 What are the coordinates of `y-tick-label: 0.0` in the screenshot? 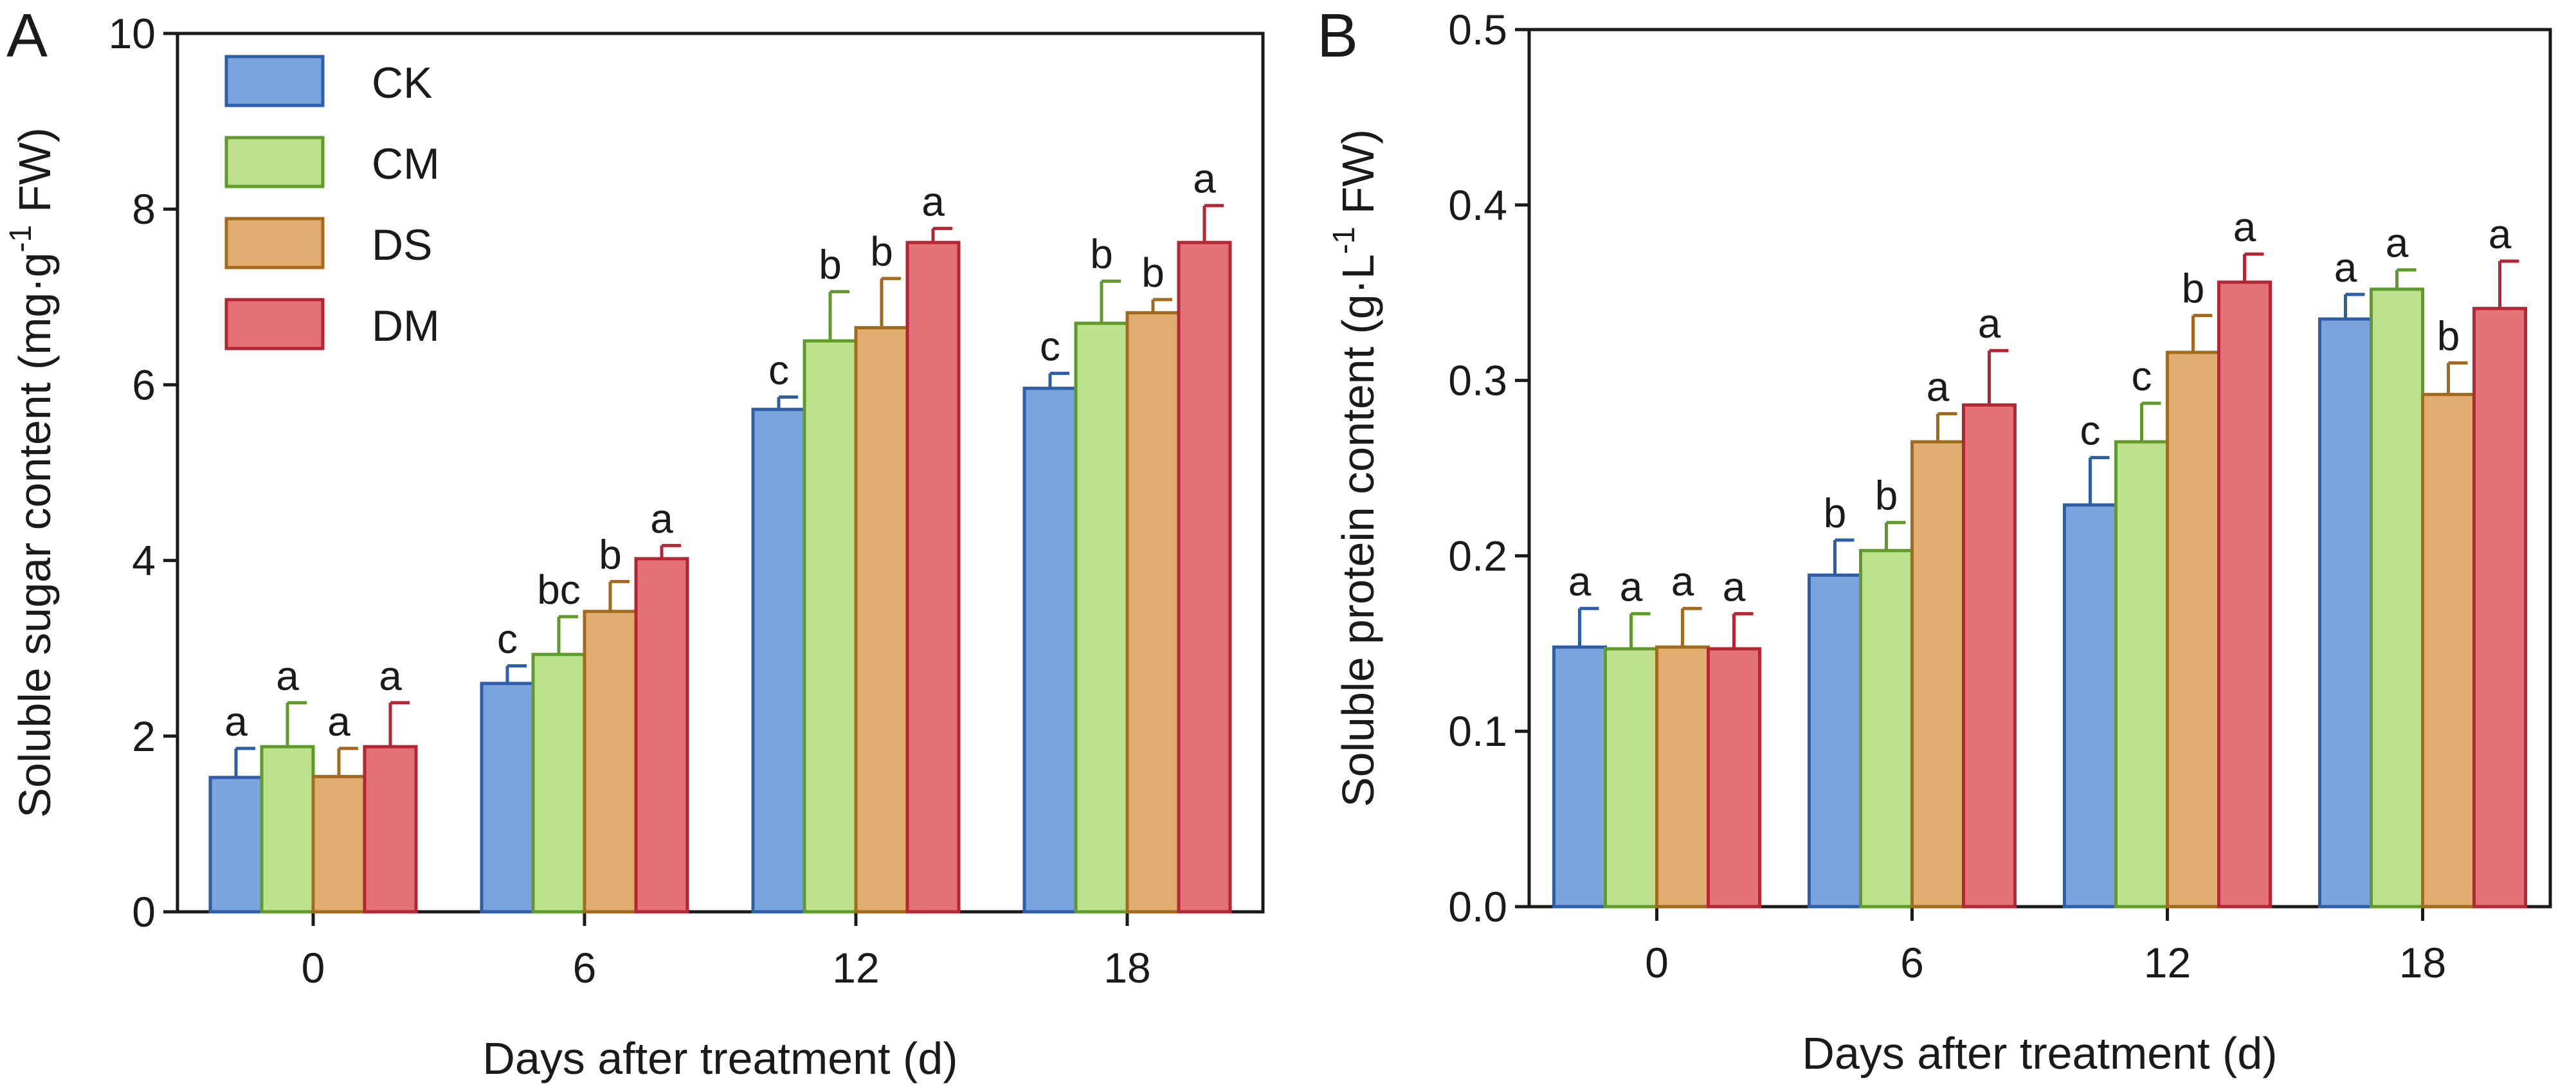 It's located at (1477, 907).